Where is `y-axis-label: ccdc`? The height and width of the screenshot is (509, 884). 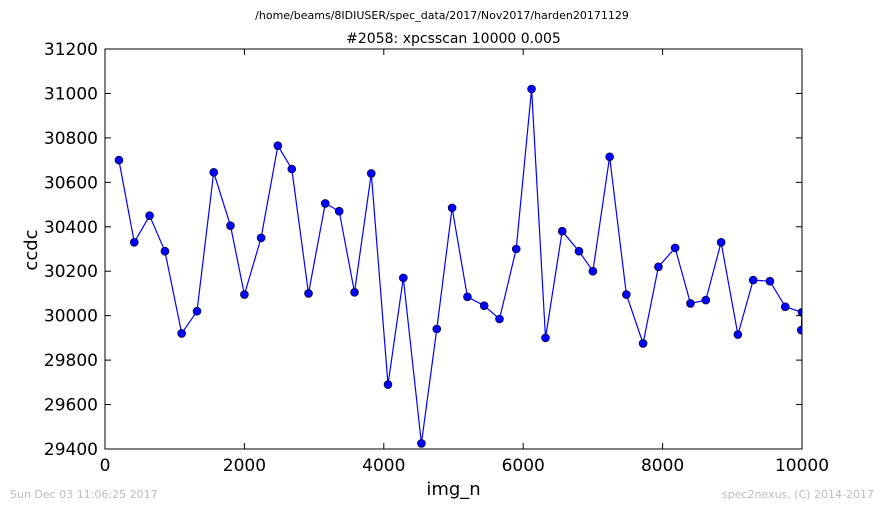 y-axis-label: ccdc is located at coordinates (31, 249).